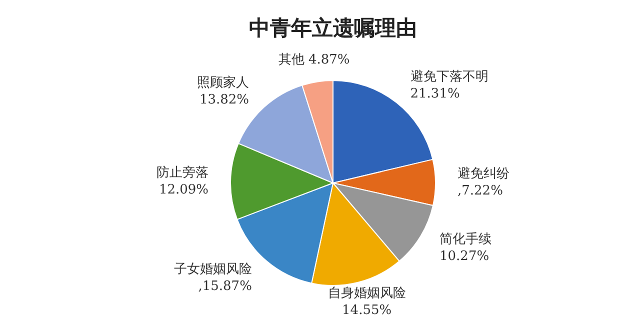  I want to click on data-label: 12.09%, so click(183, 190).